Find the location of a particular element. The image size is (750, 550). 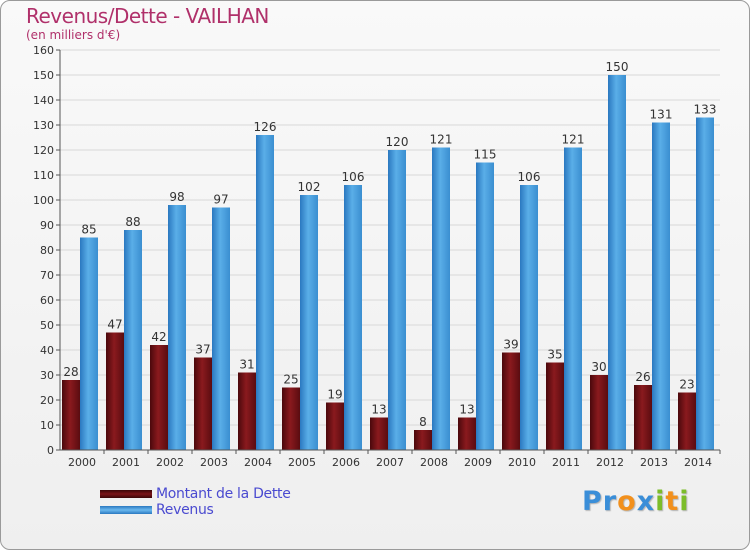

revenus-value-label: 115 is located at coordinates (485, 155).